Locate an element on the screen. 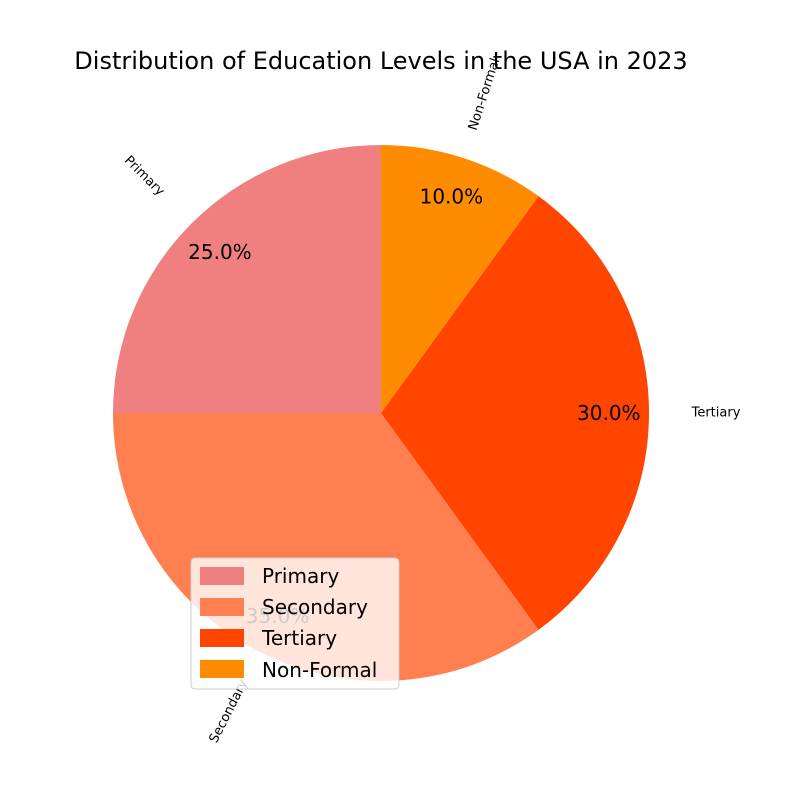  percent-label-non-formal: 10.0% is located at coordinates (452, 196).